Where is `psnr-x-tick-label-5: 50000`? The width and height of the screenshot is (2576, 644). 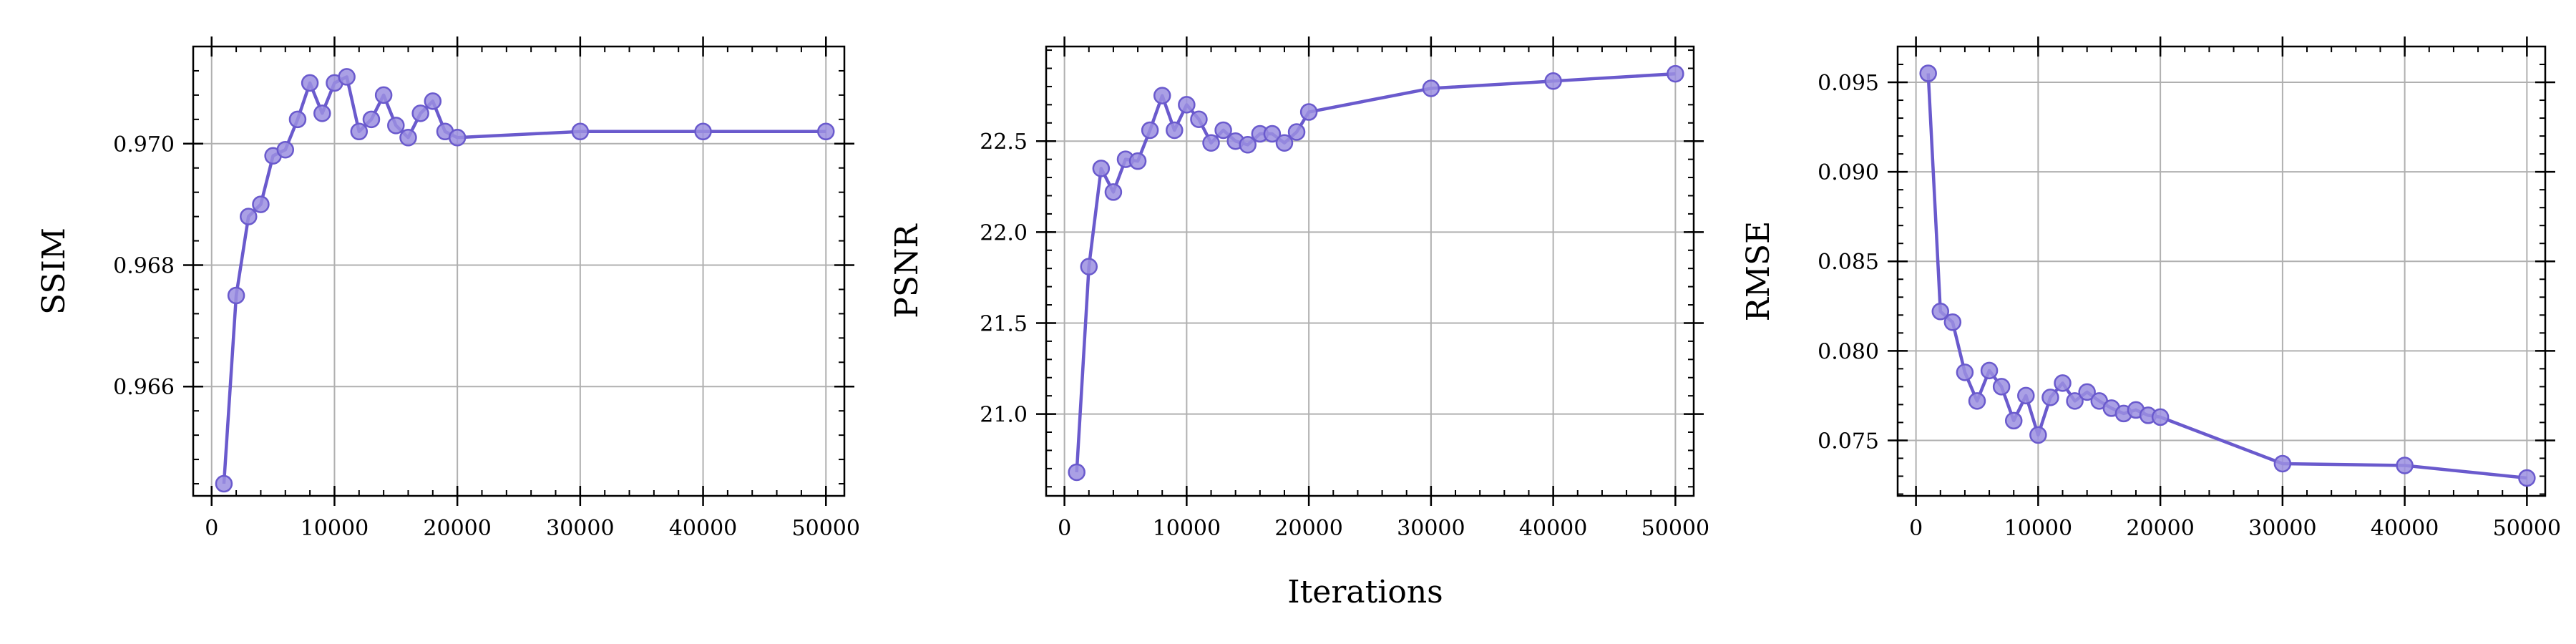 psnr-x-tick-label-5: 50000 is located at coordinates (1675, 528).